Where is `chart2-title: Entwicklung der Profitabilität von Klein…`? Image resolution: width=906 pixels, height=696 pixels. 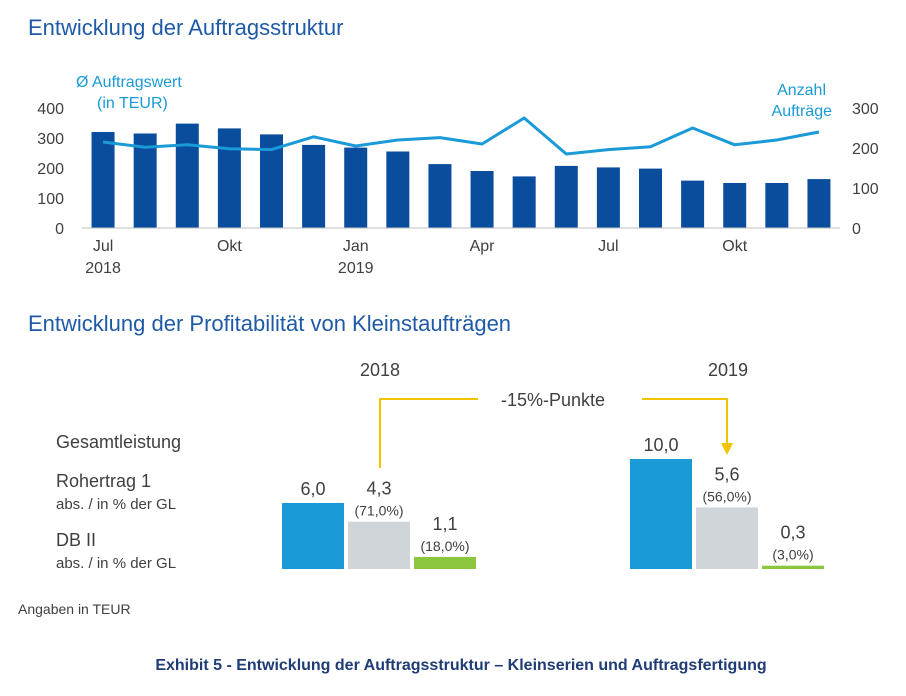 chart2-title: Entwicklung der Profitabilität von Klein… is located at coordinates (269, 323).